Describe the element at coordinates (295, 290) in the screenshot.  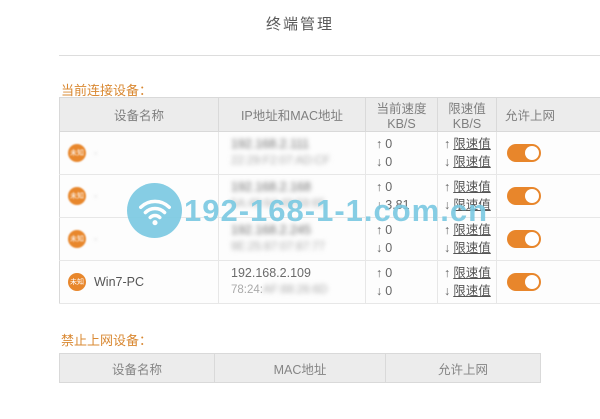
I see `masked-mac-part: AF:88:26:6D` at that location.